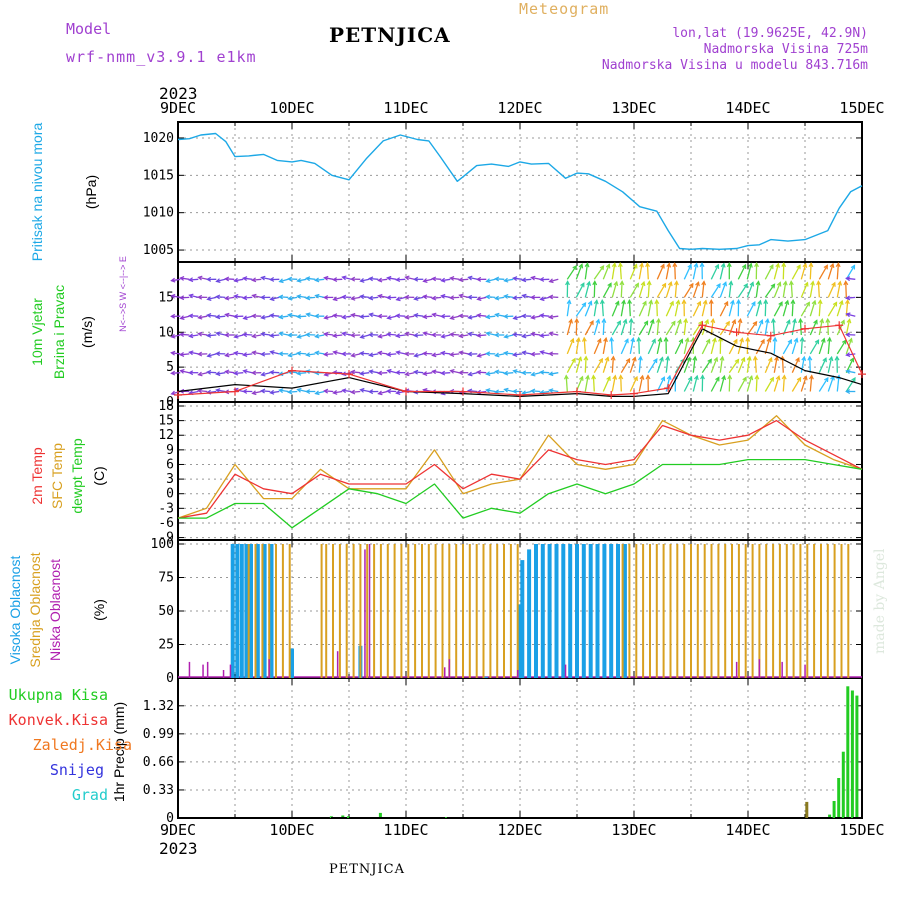 The height and width of the screenshot is (900, 900). Describe the element at coordinates (87, 332) in the screenshot. I see `wind-unit-label: (m/s)` at that location.